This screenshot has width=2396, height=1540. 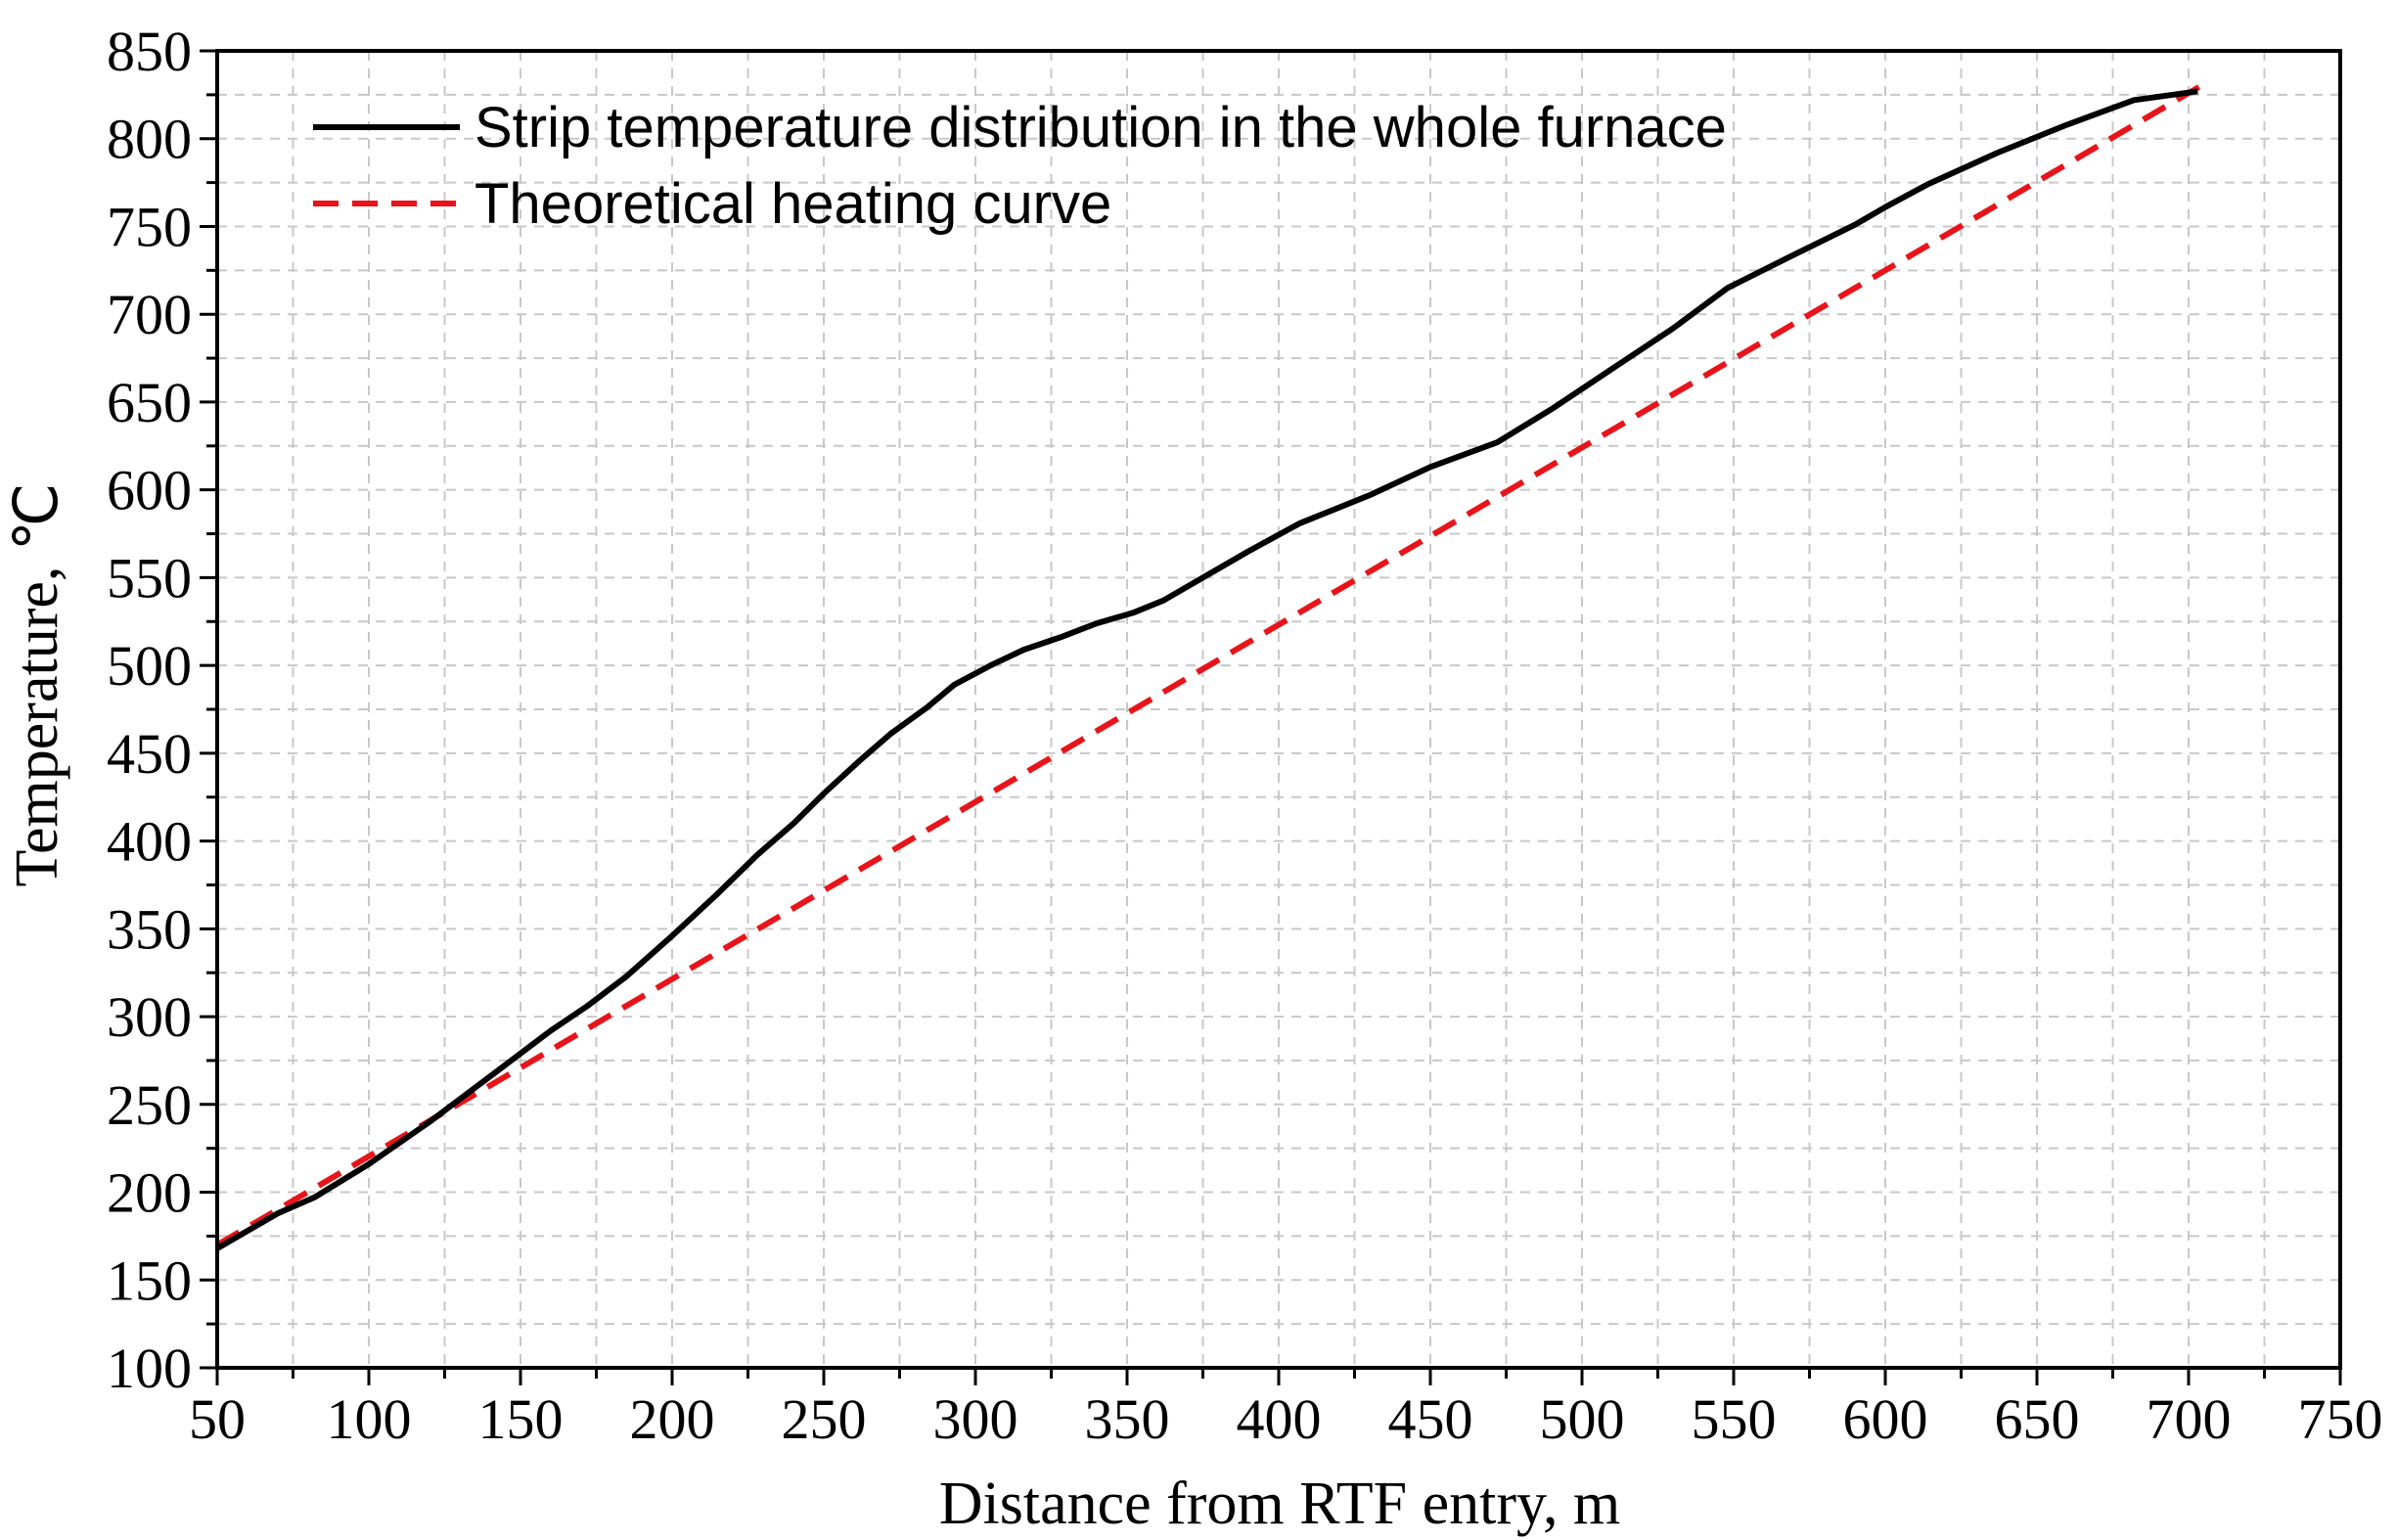 What do you see at coordinates (2037, 1419) in the screenshot?
I see `x-tick-label: 650` at bounding box center [2037, 1419].